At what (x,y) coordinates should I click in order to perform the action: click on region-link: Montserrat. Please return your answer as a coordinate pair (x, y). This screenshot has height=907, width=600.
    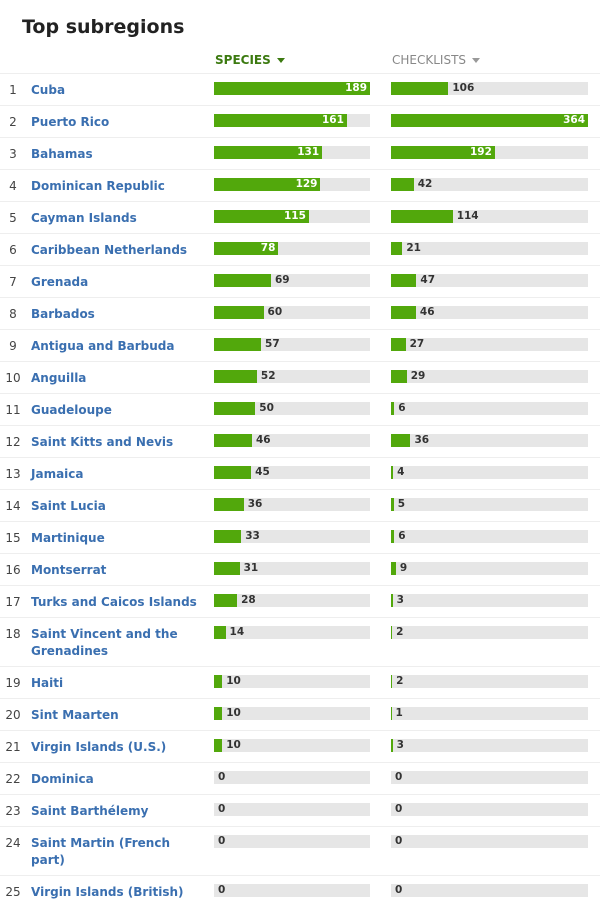
    Looking at the image, I should click on (69, 570).